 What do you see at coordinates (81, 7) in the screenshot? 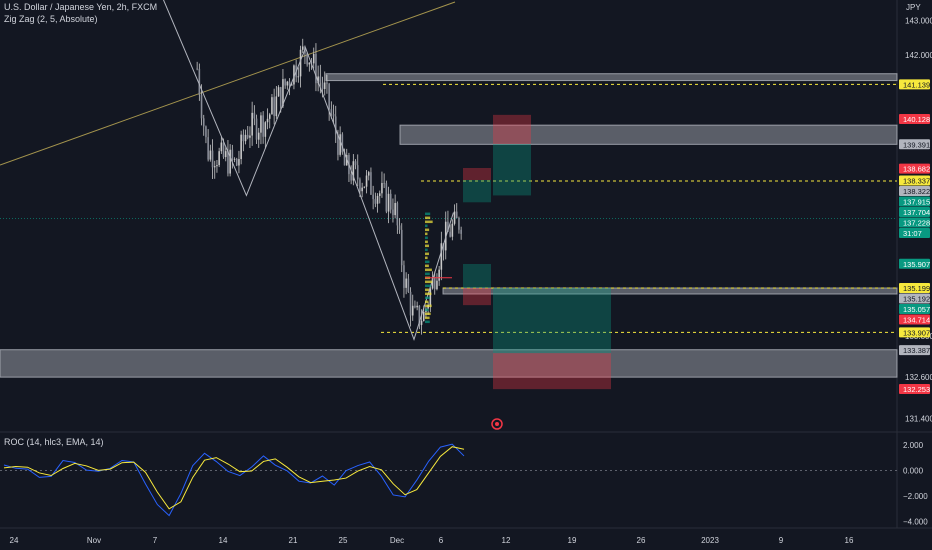
I see `chart-title: U.S. Dollar / Japanese Yen, 2h, FXCM` at bounding box center [81, 7].